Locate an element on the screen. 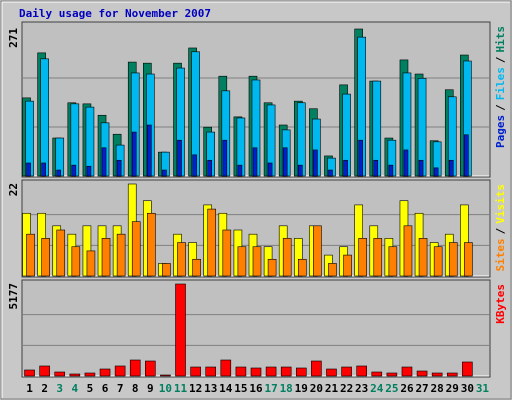  y-tick-label: 271 is located at coordinates (13, 38).